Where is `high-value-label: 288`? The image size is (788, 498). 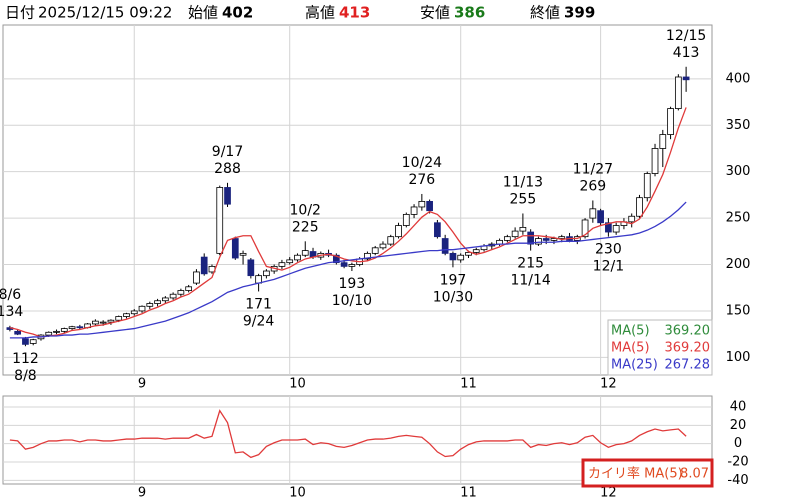 high-value-label: 288 is located at coordinates (227, 169).